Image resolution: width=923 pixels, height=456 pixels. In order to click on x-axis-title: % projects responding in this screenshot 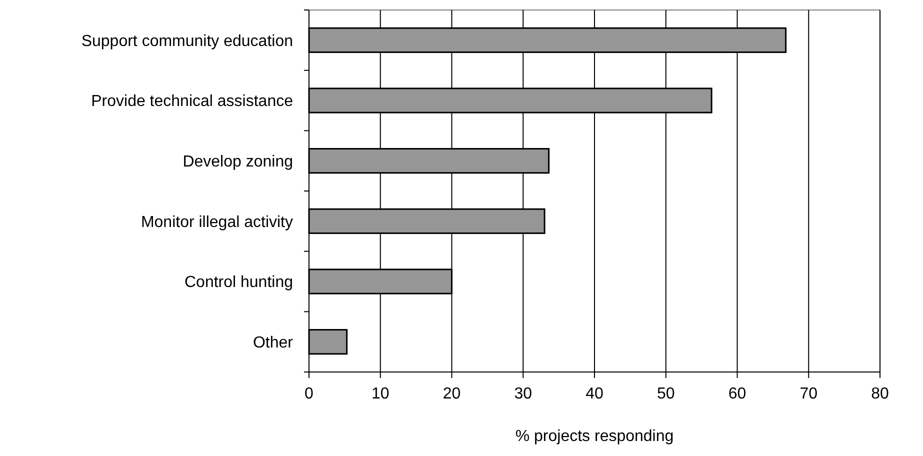, I will do `click(594, 436)`.